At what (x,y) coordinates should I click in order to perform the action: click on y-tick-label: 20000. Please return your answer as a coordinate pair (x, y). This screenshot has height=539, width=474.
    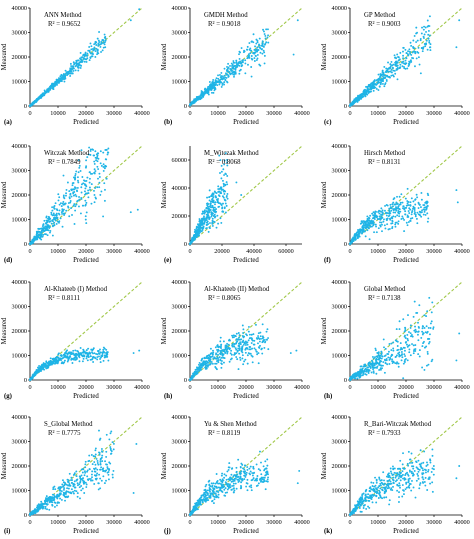
    Looking at the image, I should click on (339, 195).